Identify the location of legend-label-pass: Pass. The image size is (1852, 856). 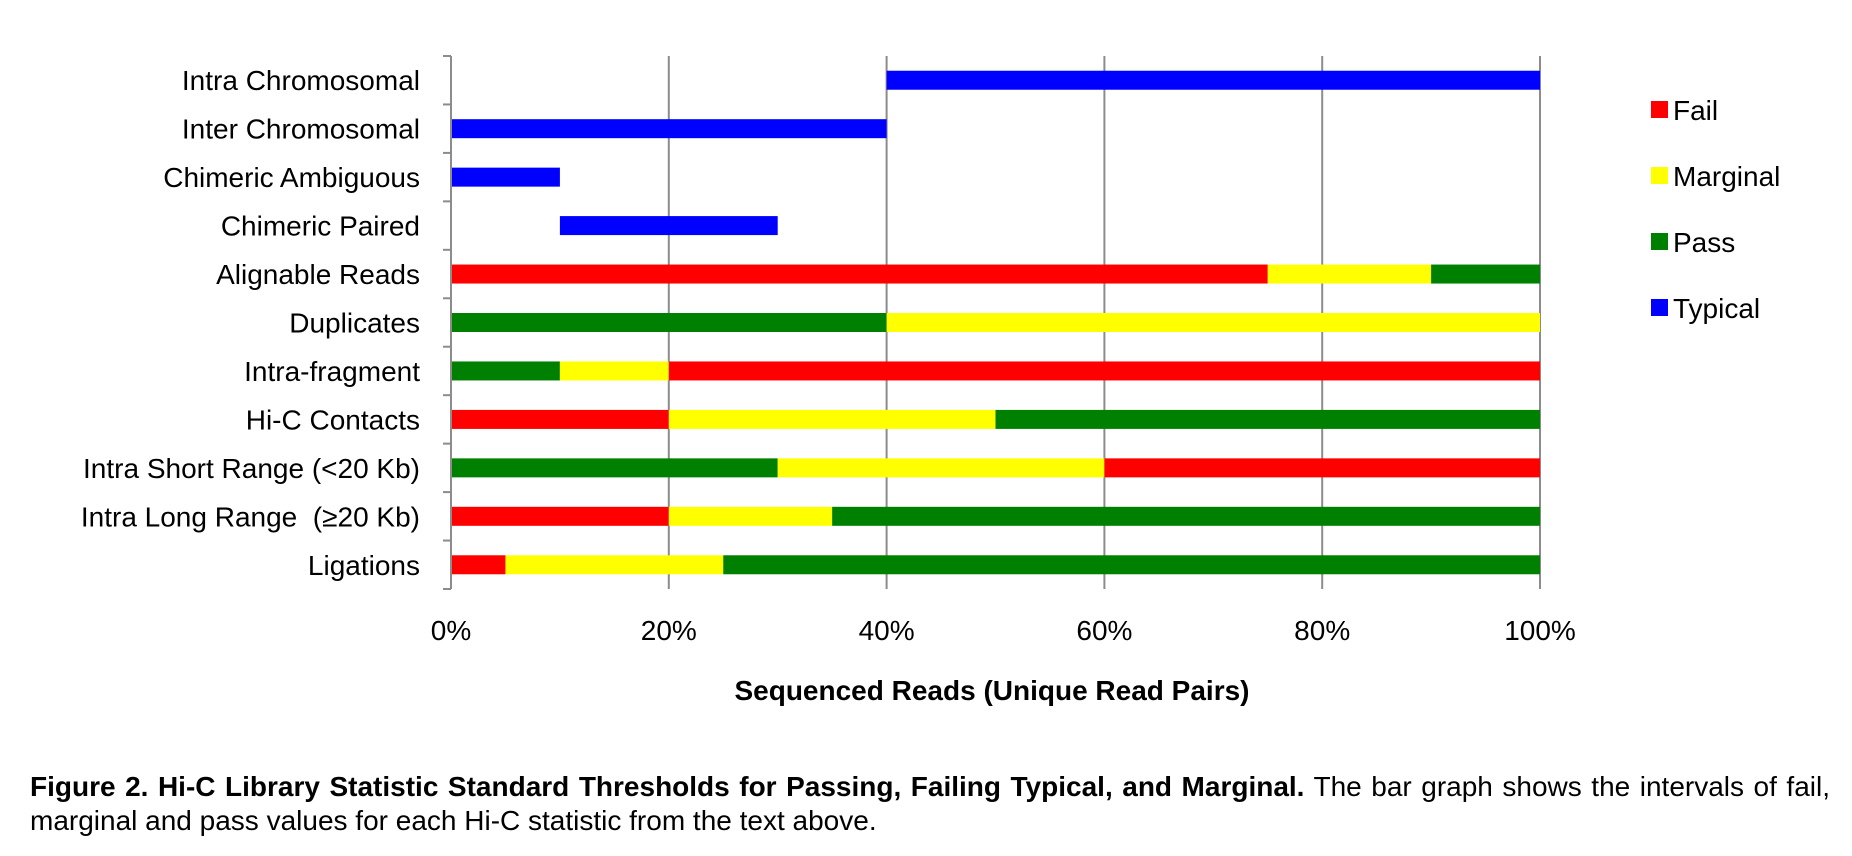
(1704, 242).